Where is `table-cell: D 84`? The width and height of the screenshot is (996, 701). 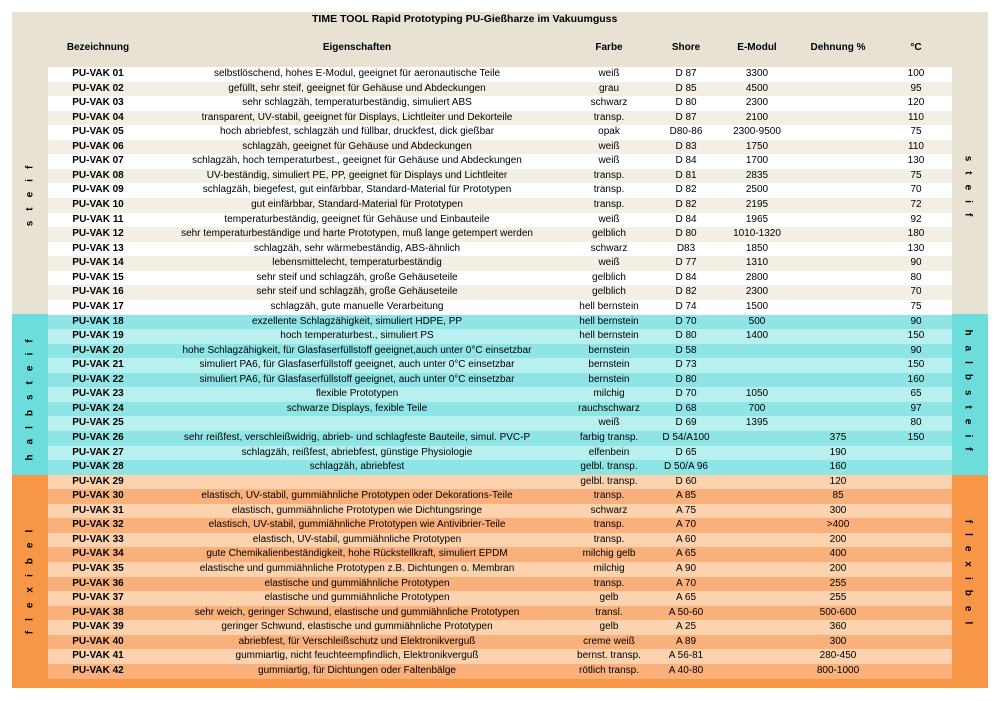
table-cell: D 84 is located at coordinates (686, 219).